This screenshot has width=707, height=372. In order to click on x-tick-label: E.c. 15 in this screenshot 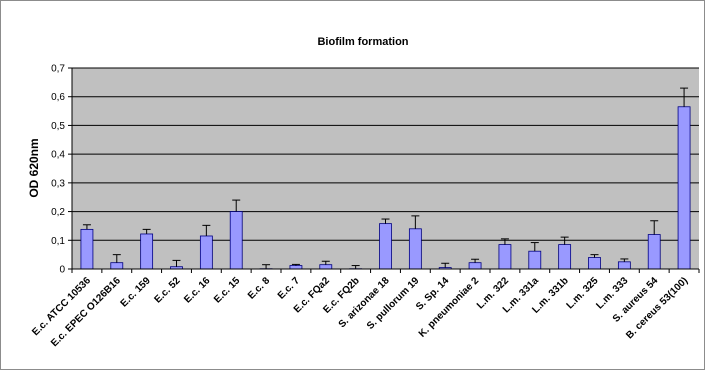, I will do `click(227, 290)`.